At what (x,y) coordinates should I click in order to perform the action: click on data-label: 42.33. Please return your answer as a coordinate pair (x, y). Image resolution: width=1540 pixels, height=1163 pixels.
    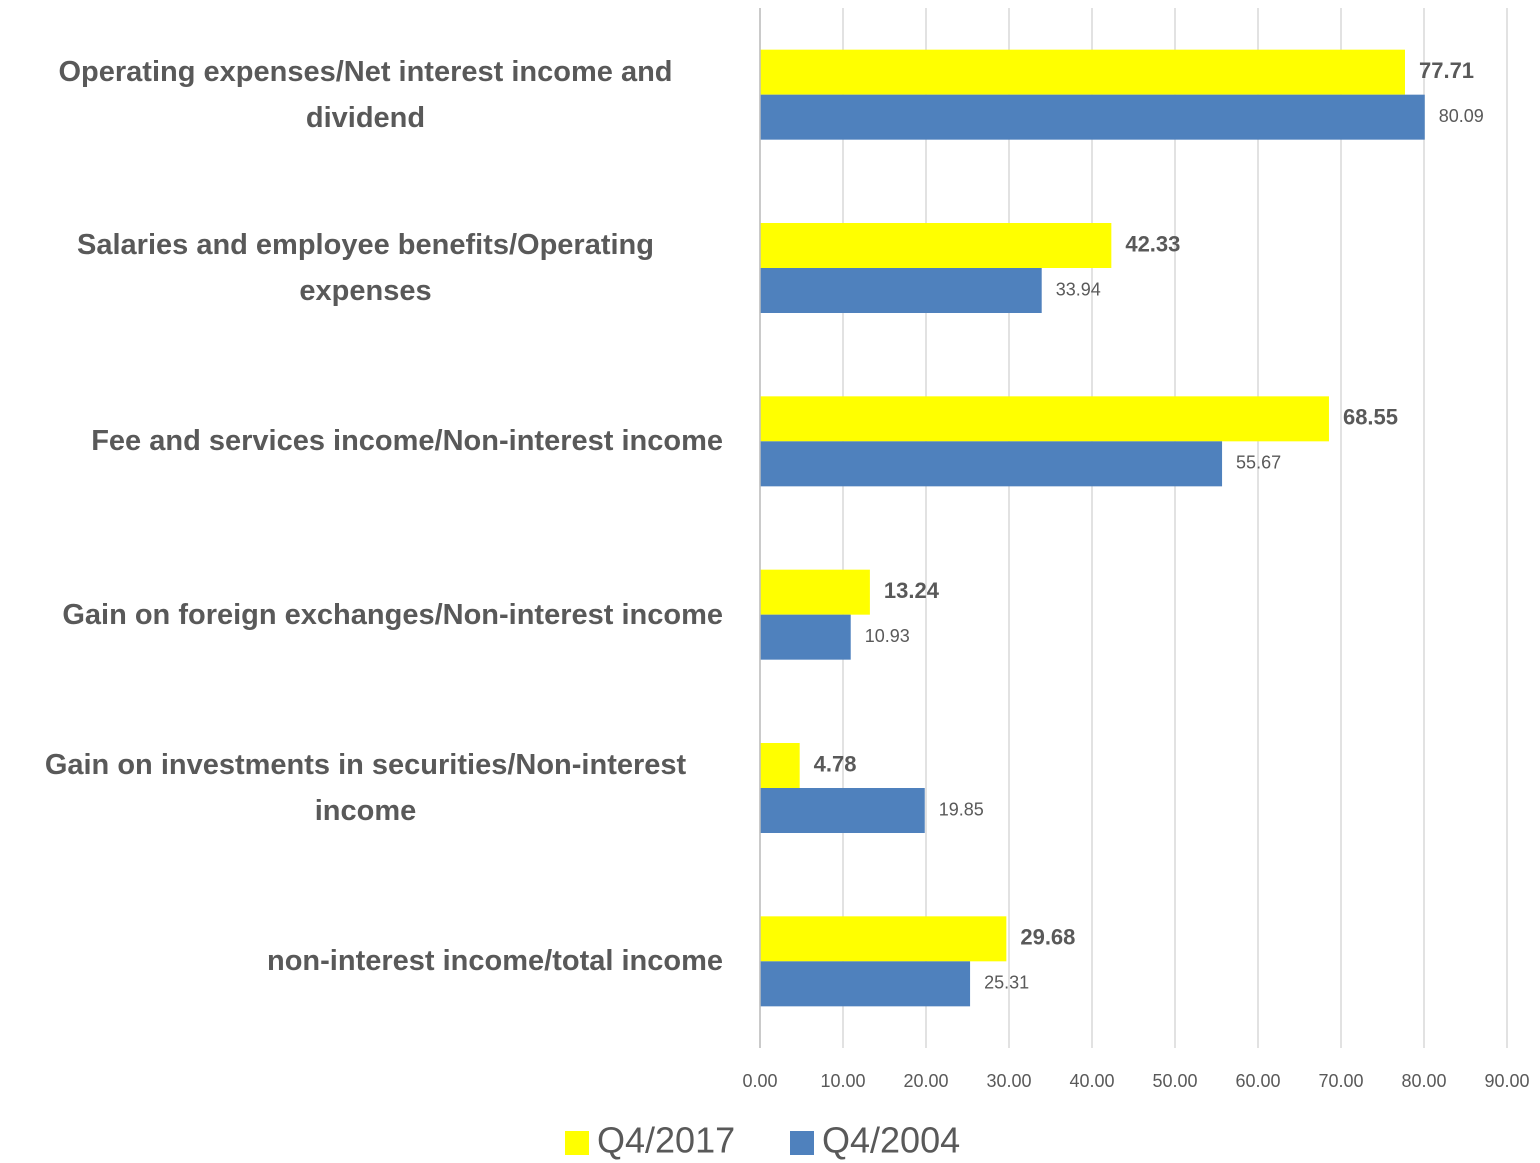
    Looking at the image, I should click on (1152, 243).